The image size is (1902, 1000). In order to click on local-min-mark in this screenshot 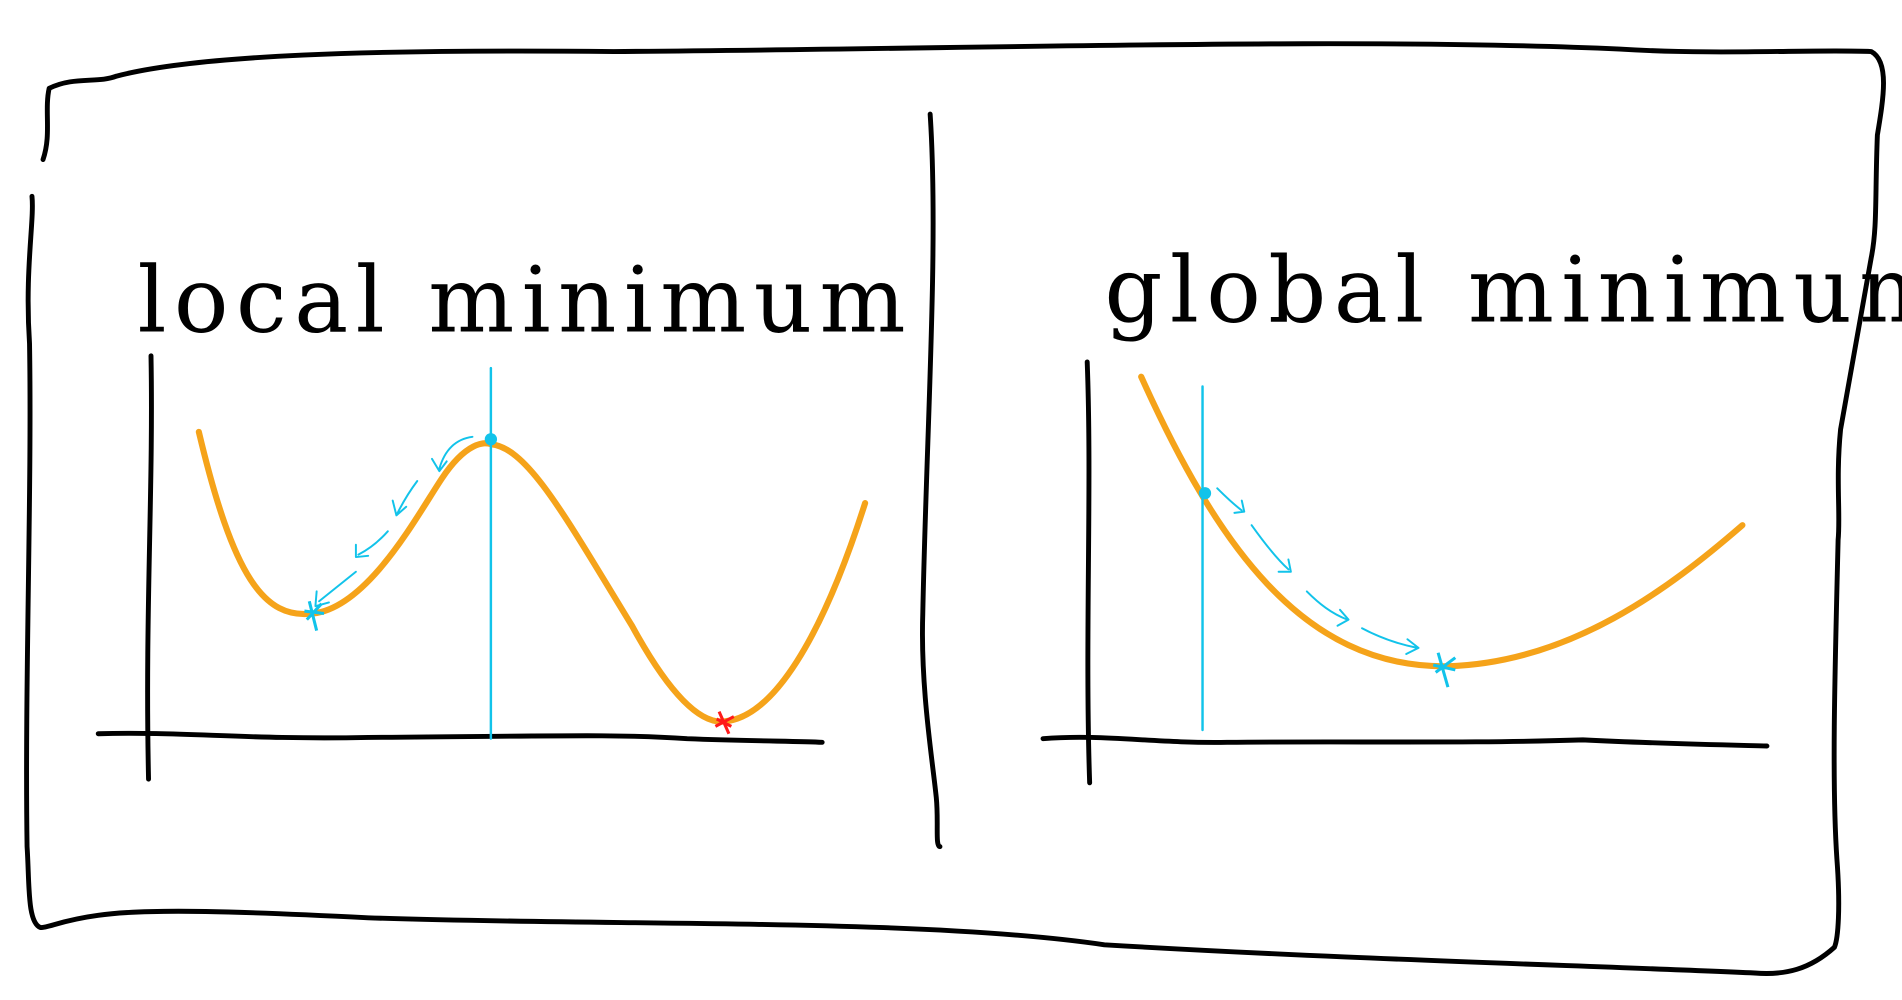, I will do `click(314, 616)`.